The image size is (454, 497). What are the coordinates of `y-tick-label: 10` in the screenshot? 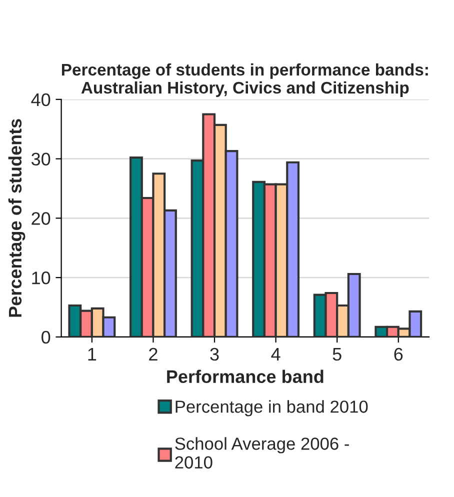 It's located at (41, 278).